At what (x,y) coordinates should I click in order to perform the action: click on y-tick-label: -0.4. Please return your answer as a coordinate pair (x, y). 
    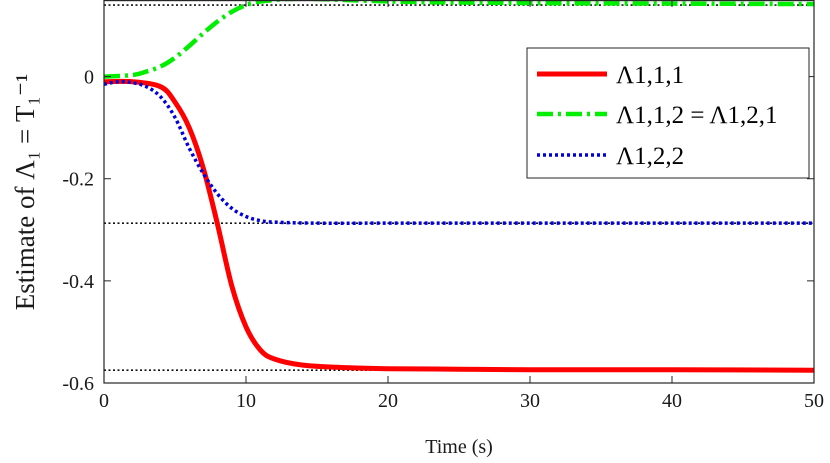
    Looking at the image, I should click on (78, 282).